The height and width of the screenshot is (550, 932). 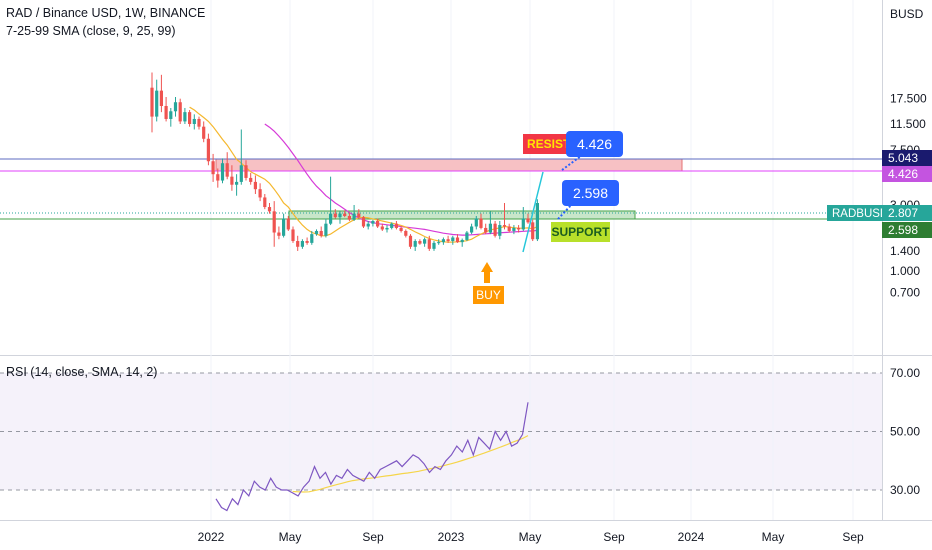 I want to click on rsi-line, so click(x=372, y=457).